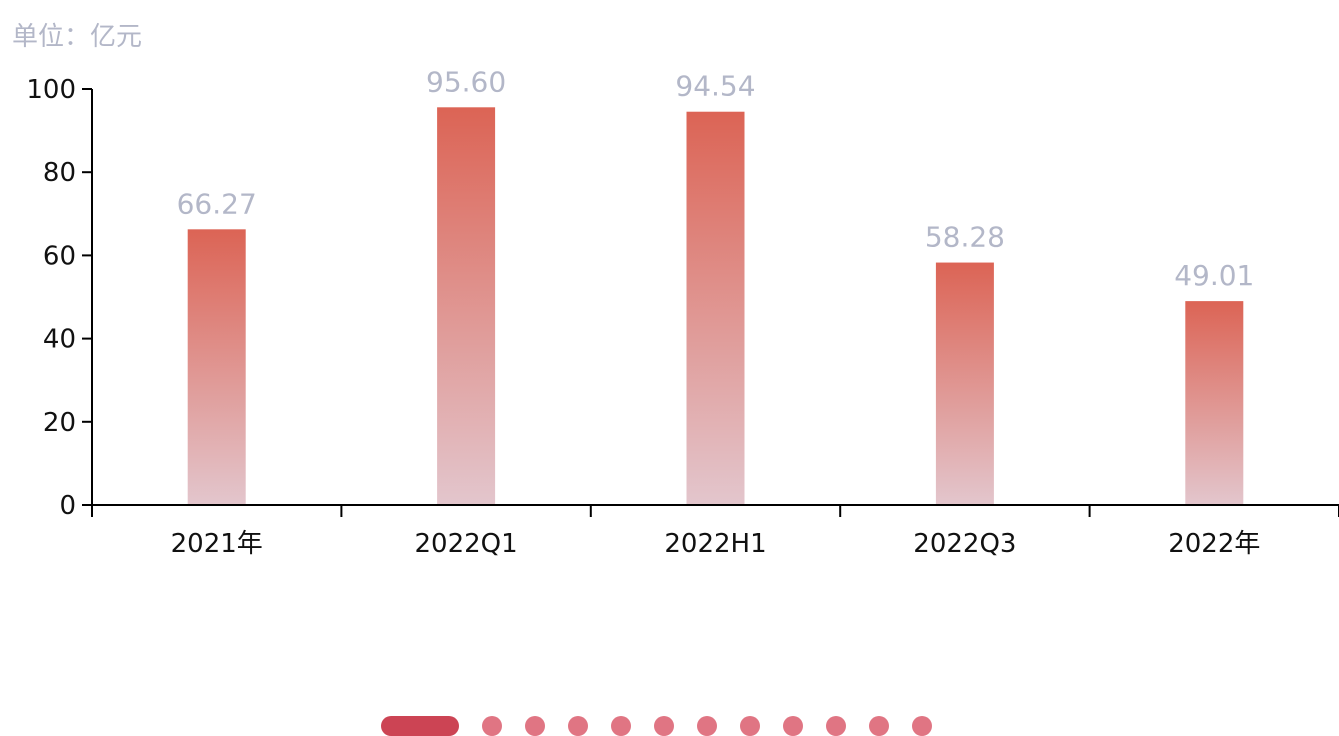  Describe the element at coordinates (59, 423) in the screenshot. I see `y-tick-label: 20` at that location.